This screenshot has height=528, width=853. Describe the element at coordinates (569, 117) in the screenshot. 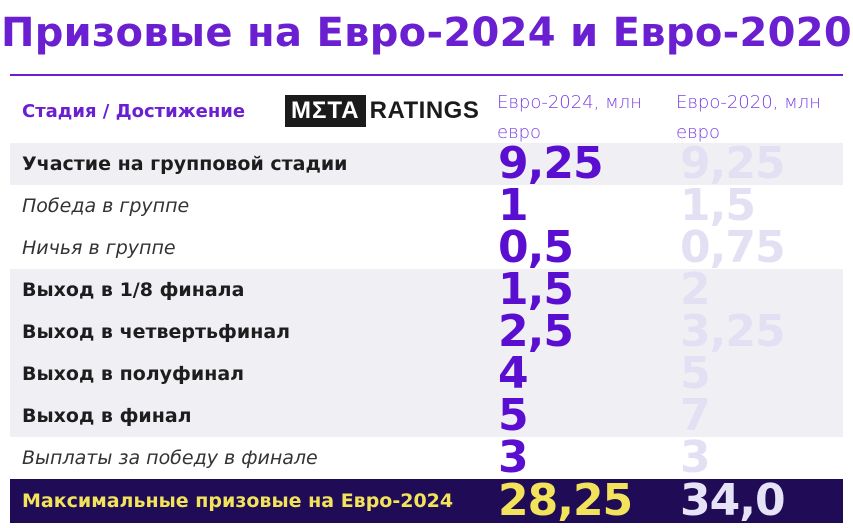

I see `column-header-2024: Евро-2024, млн евро` at that location.